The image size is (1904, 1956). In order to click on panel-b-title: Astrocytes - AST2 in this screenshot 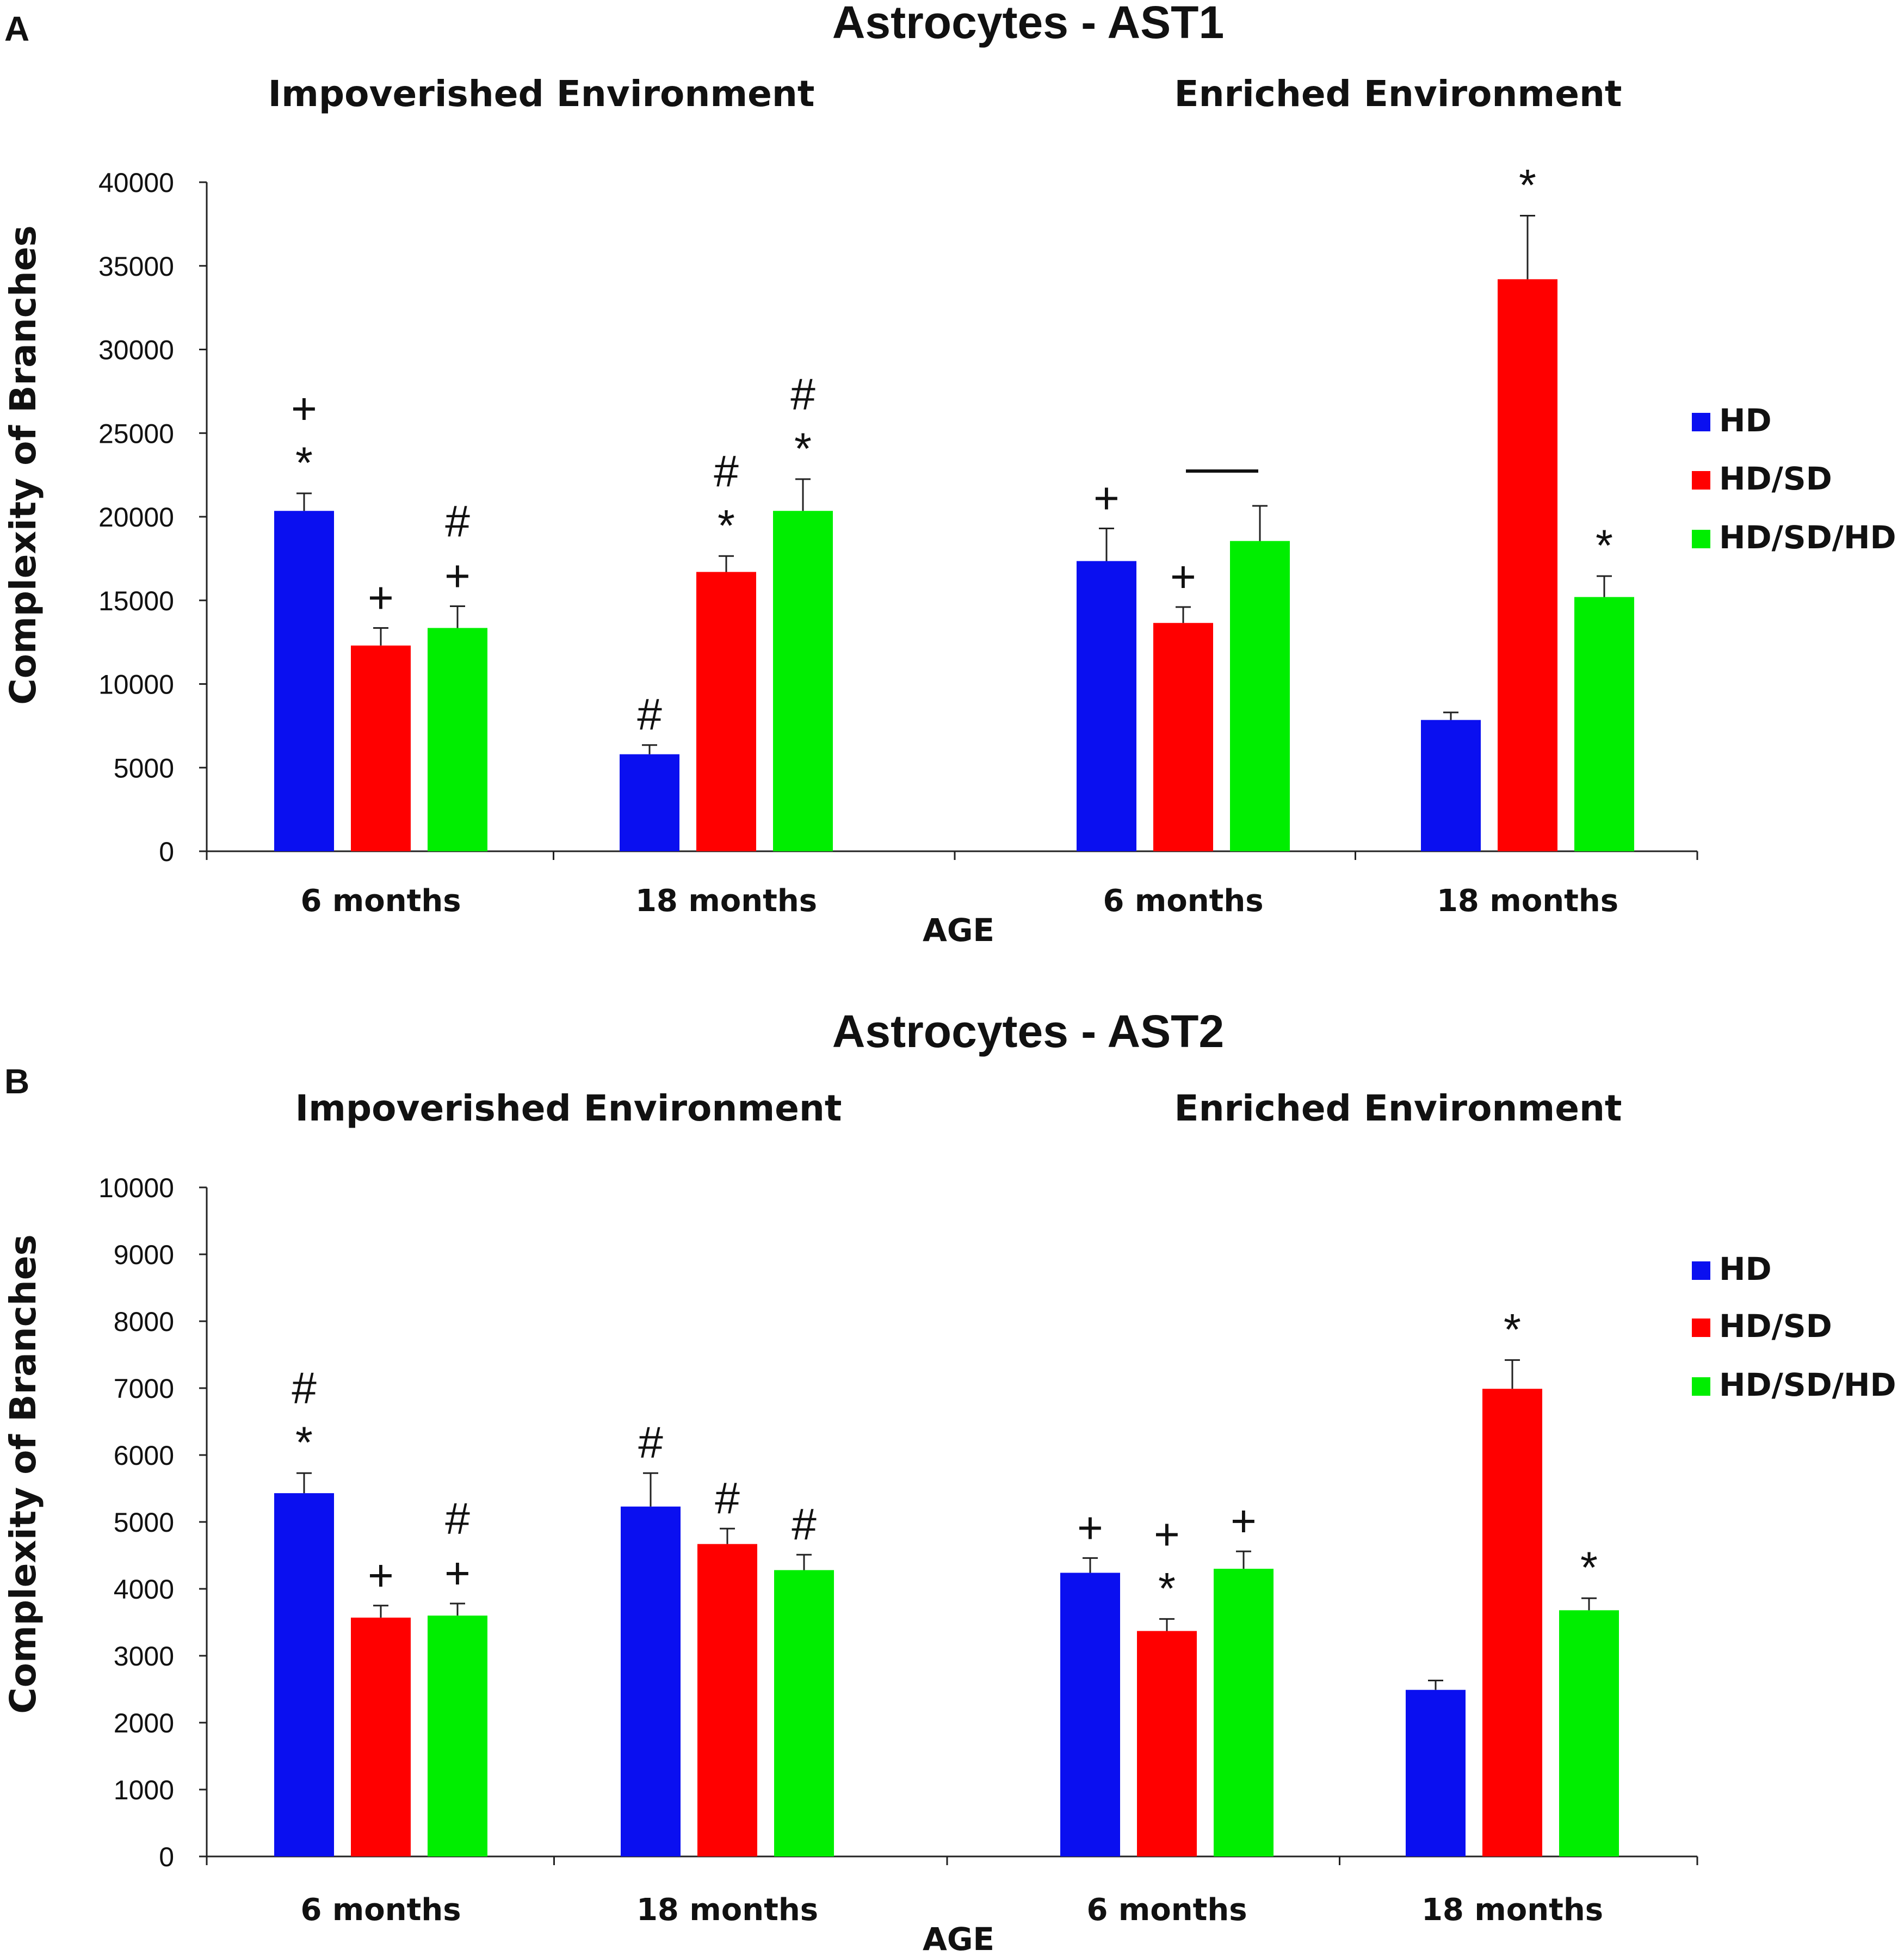, I will do `click(1028, 1031)`.